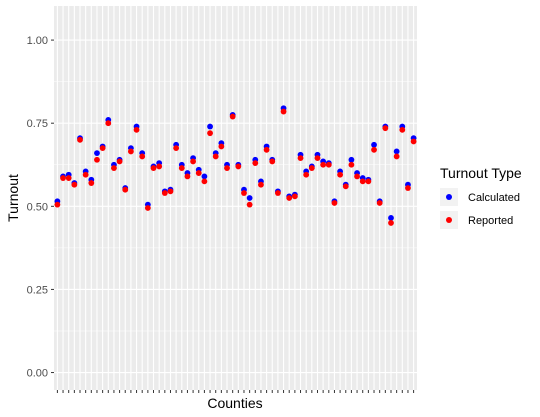 The image size is (540, 417). I want to click on y-axis-ticks, so click(52, 206).